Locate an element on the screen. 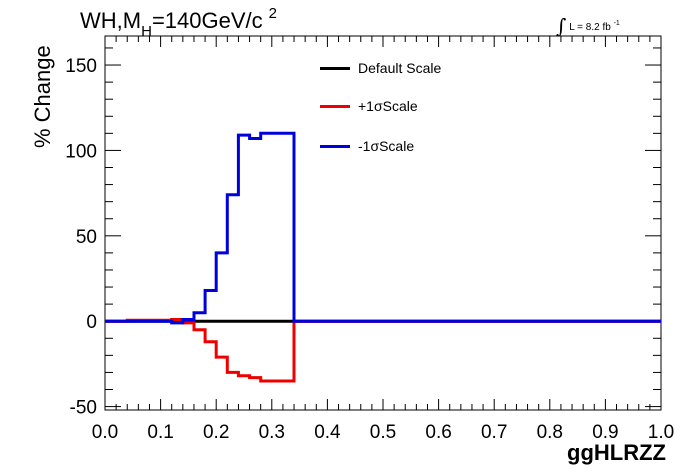 This screenshot has width=696, height=472. x-tick-label: 0.4 is located at coordinates (327, 432).